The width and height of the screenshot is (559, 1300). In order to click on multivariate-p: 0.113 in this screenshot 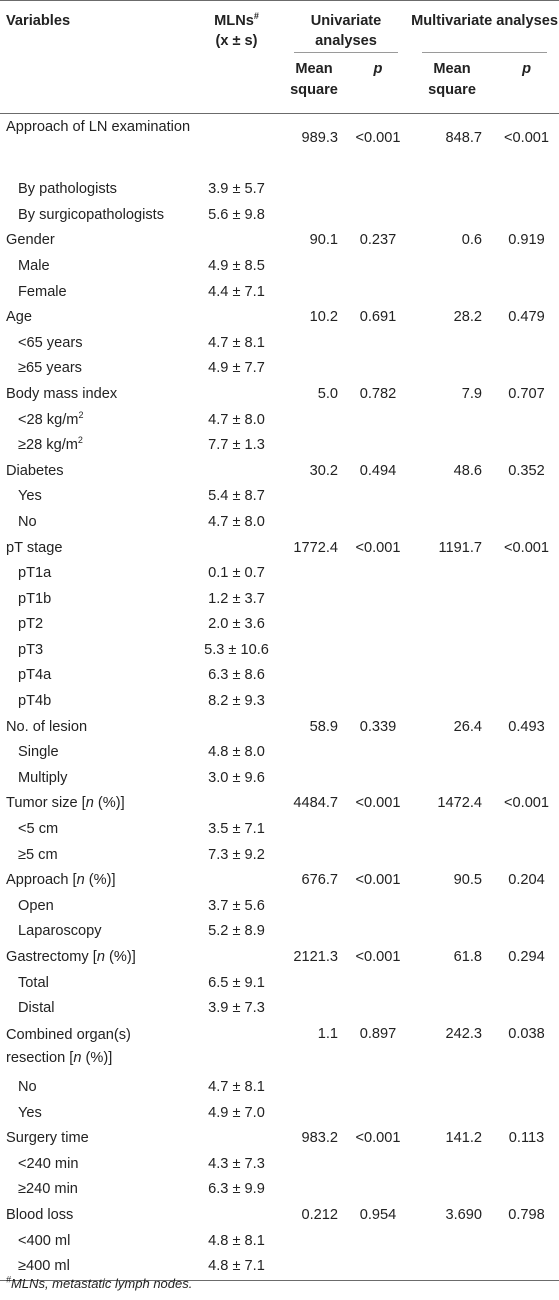, I will do `click(526, 1138)`.